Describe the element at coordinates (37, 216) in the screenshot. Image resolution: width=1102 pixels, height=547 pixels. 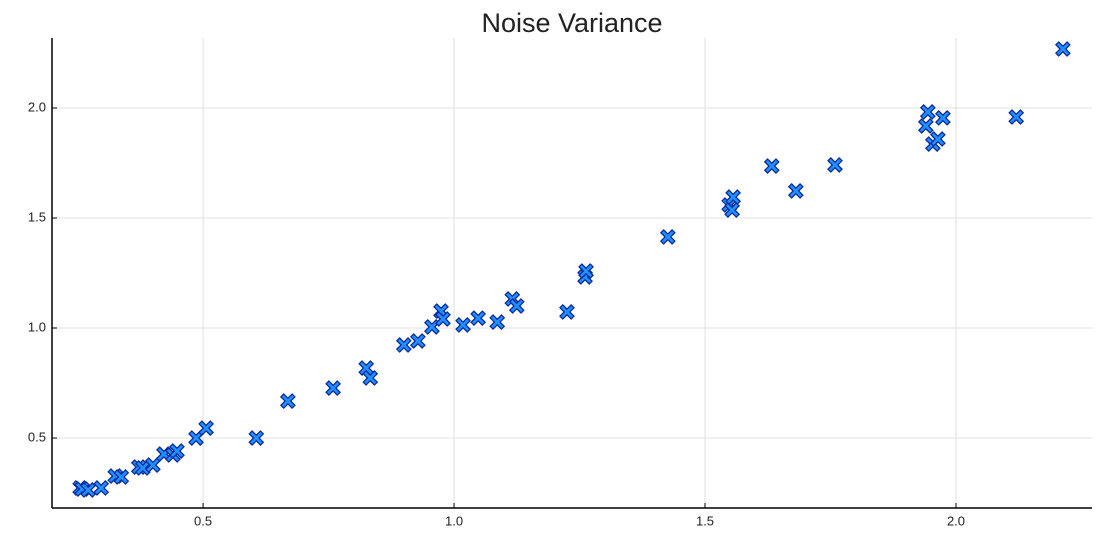
I see `y-tick-label: 1.5` at that location.